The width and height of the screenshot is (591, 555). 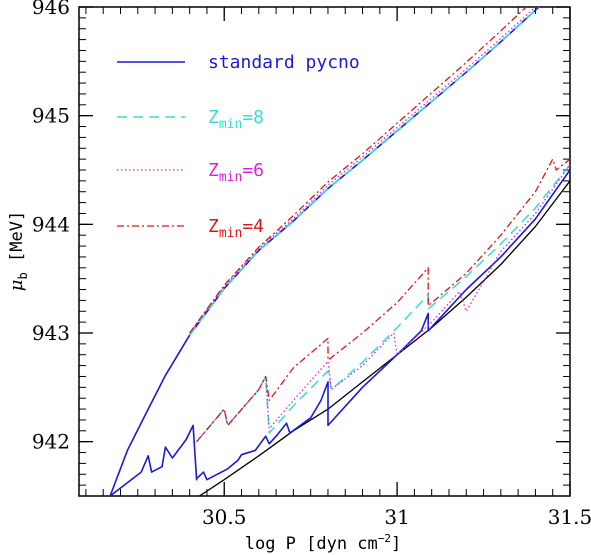 I want to click on y-tick-label: 945, so click(x=51, y=116).